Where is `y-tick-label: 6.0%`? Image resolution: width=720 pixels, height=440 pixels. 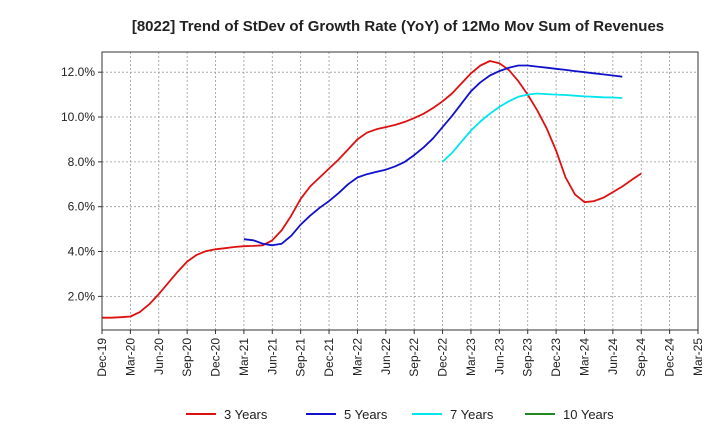
y-tick-label: 6.0% is located at coordinates (82, 207).